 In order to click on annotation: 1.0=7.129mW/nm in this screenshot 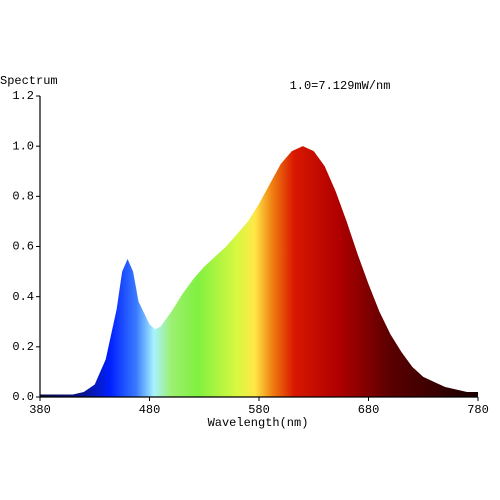, I will do `click(340, 86)`.